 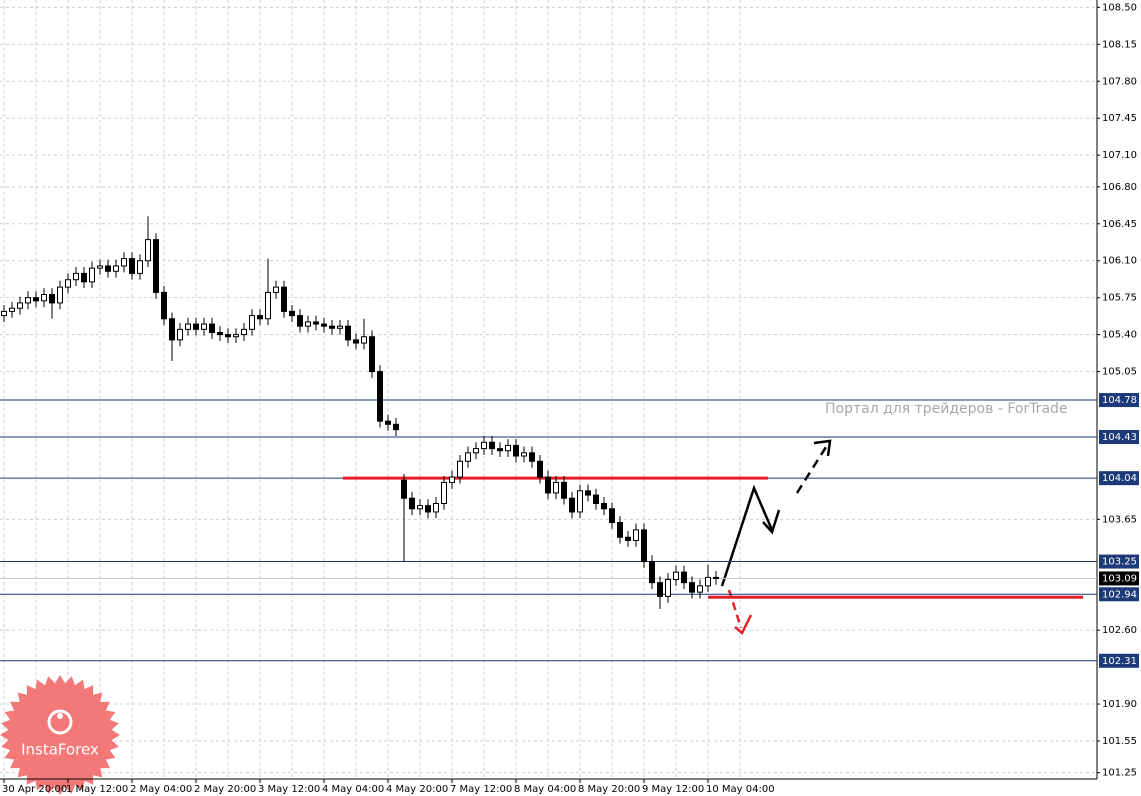 What do you see at coordinates (1119, 261) in the screenshot?
I see `y-tick-label: 106.10` at bounding box center [1119, 261].